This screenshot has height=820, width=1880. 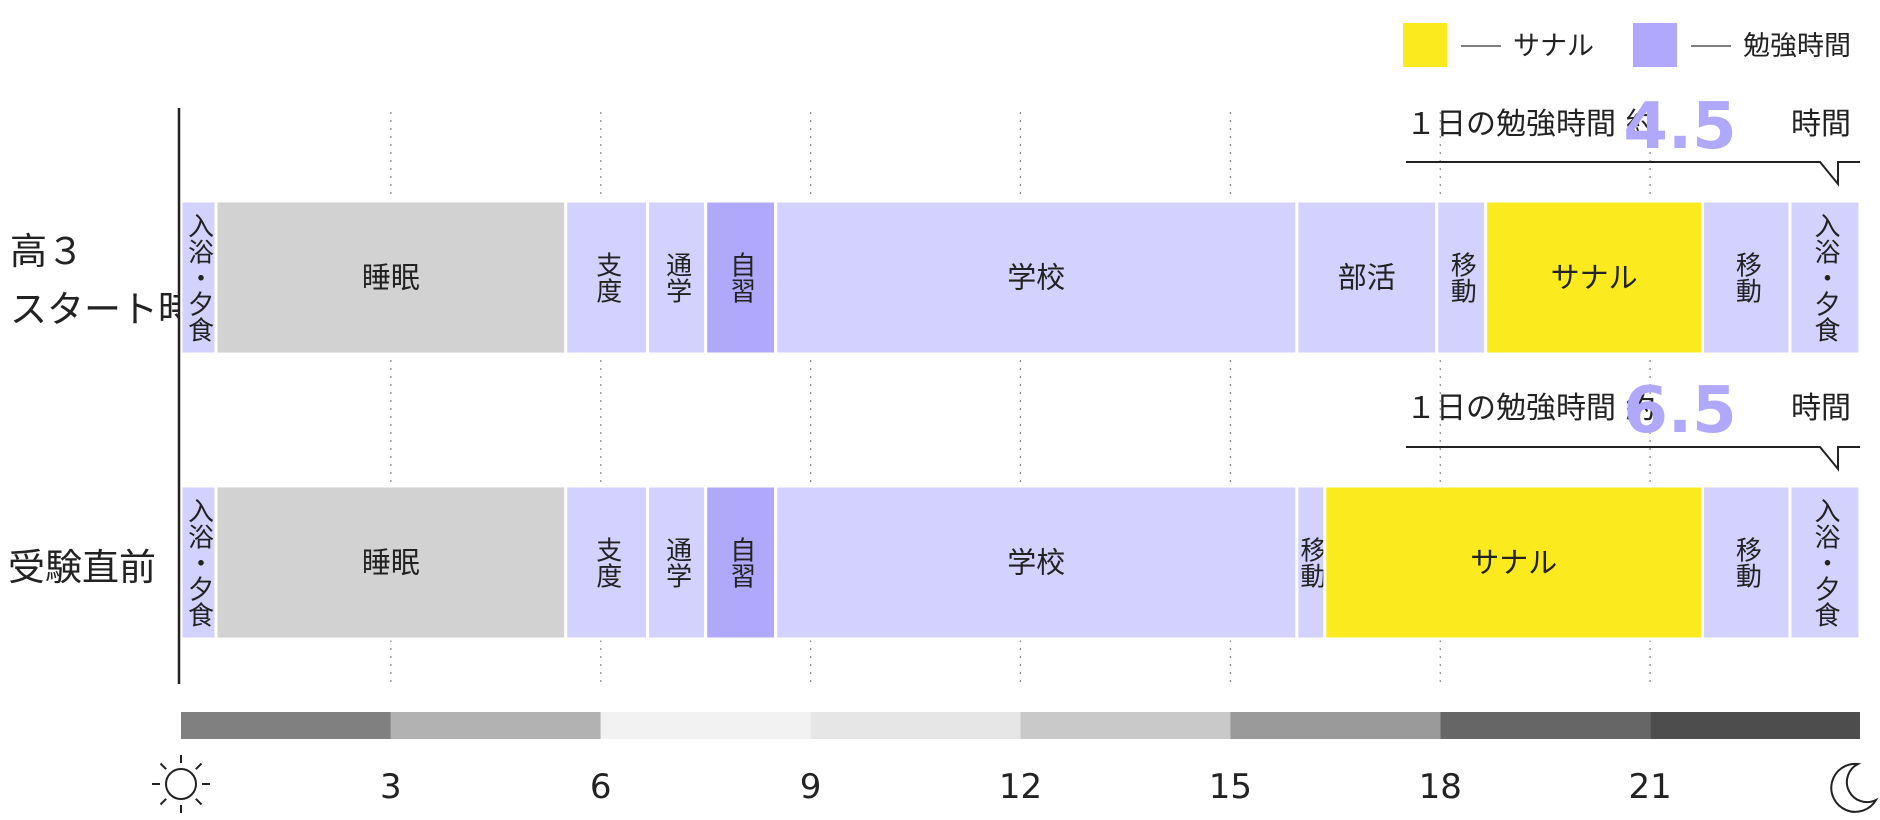 I want to click on legend-label: 勉強時間, so click(x=1797, y=46).